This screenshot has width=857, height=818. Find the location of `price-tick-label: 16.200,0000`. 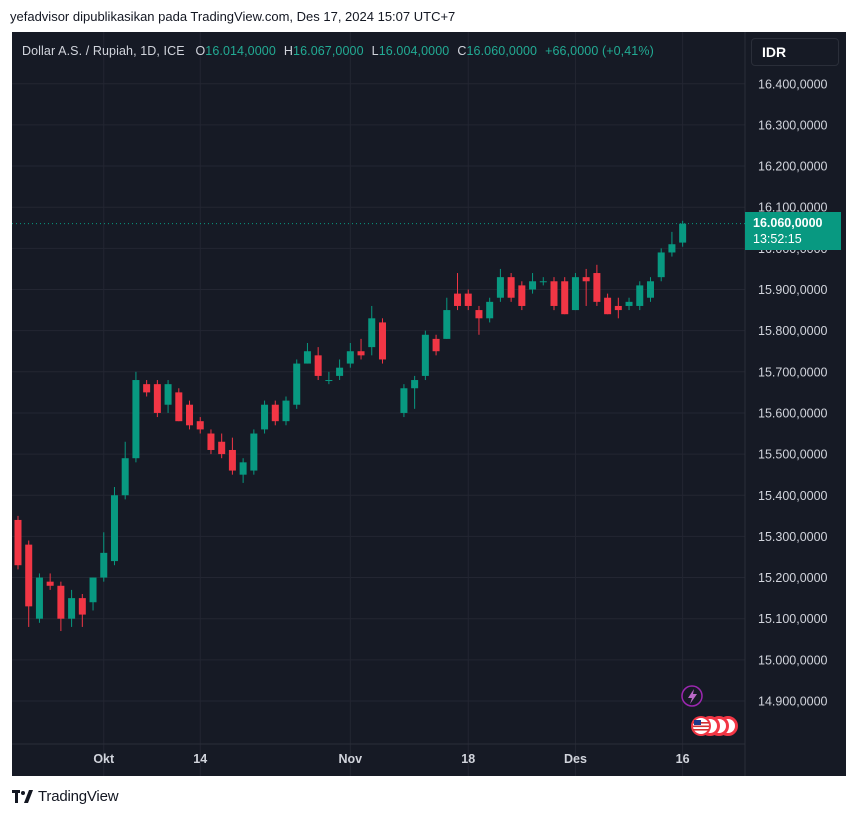

price-tick-label: 16.200,0000 is located at coordinates (793, 167).